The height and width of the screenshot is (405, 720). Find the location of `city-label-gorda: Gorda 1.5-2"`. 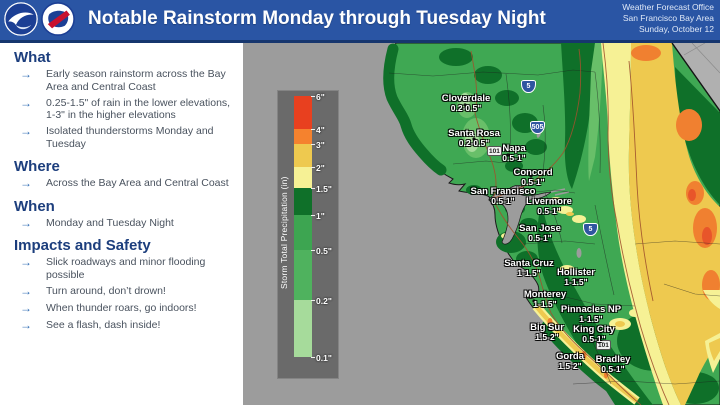

city-label-gorda: Gorda 1.5-2" is located at coordinates (570, 361).